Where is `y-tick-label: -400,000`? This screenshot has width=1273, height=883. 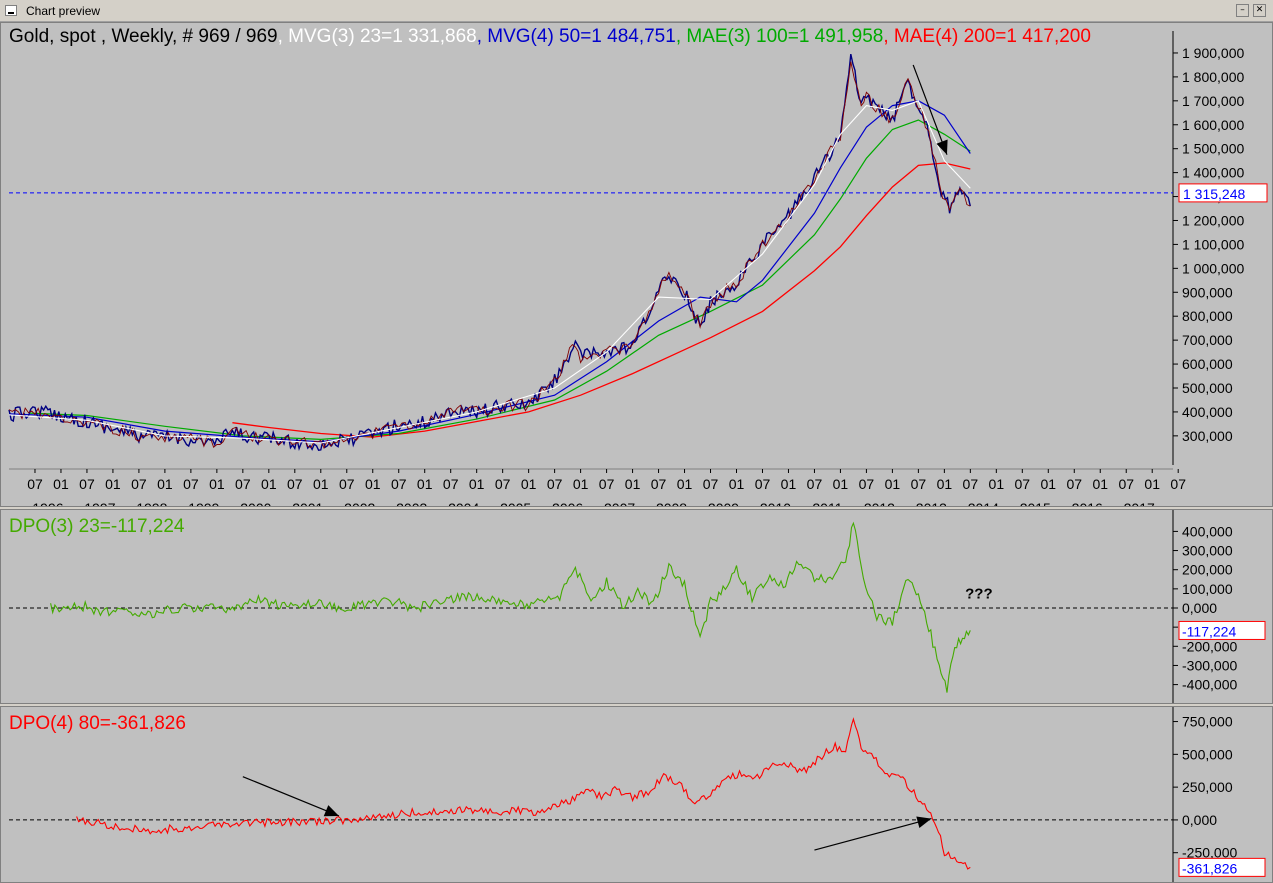
y-tick-label: -400,000 is located at coordinates (1209, 685).